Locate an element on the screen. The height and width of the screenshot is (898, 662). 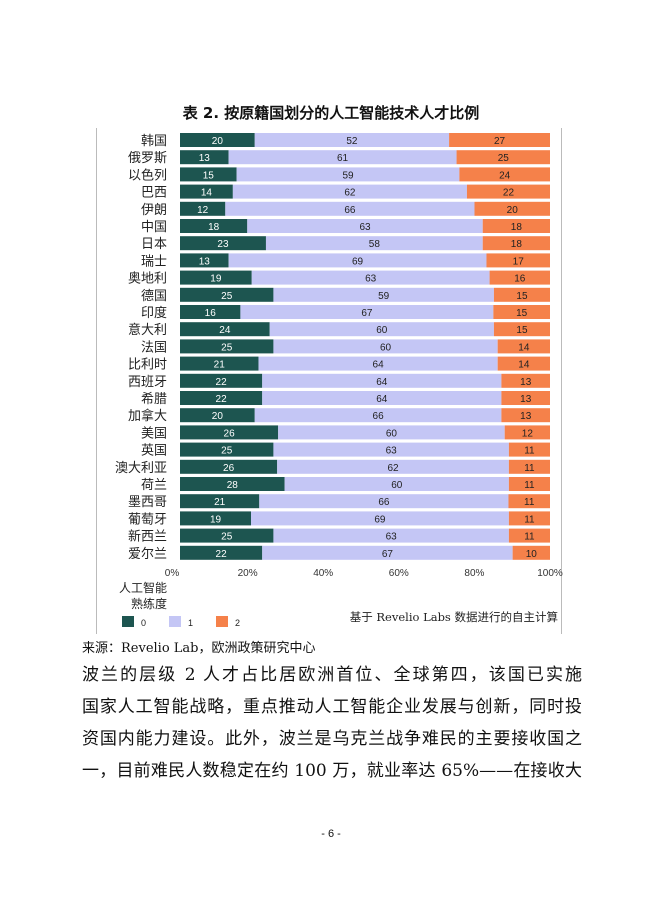
data-label: 27 is located at coordinates (500, 141).